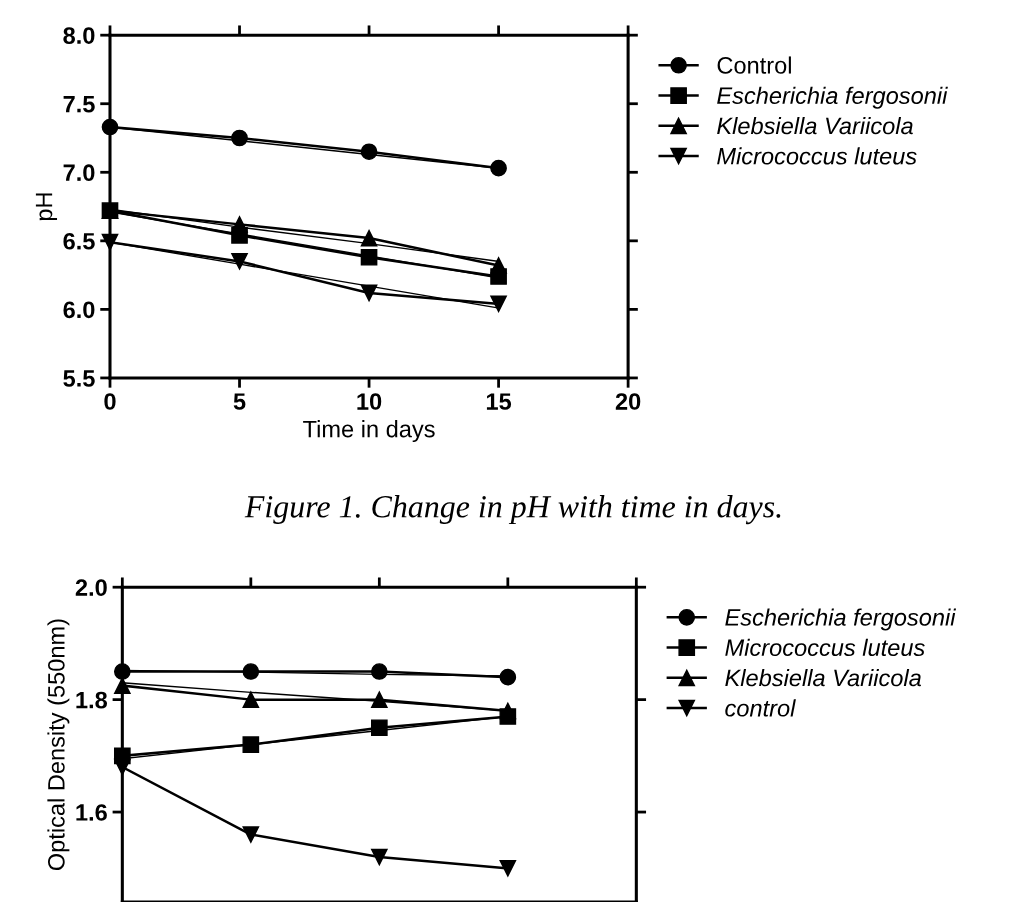 Image resolution: width=1028 pixels, height=902 pixels. I want to click on x-tick-label: 0, so click(110, 401).